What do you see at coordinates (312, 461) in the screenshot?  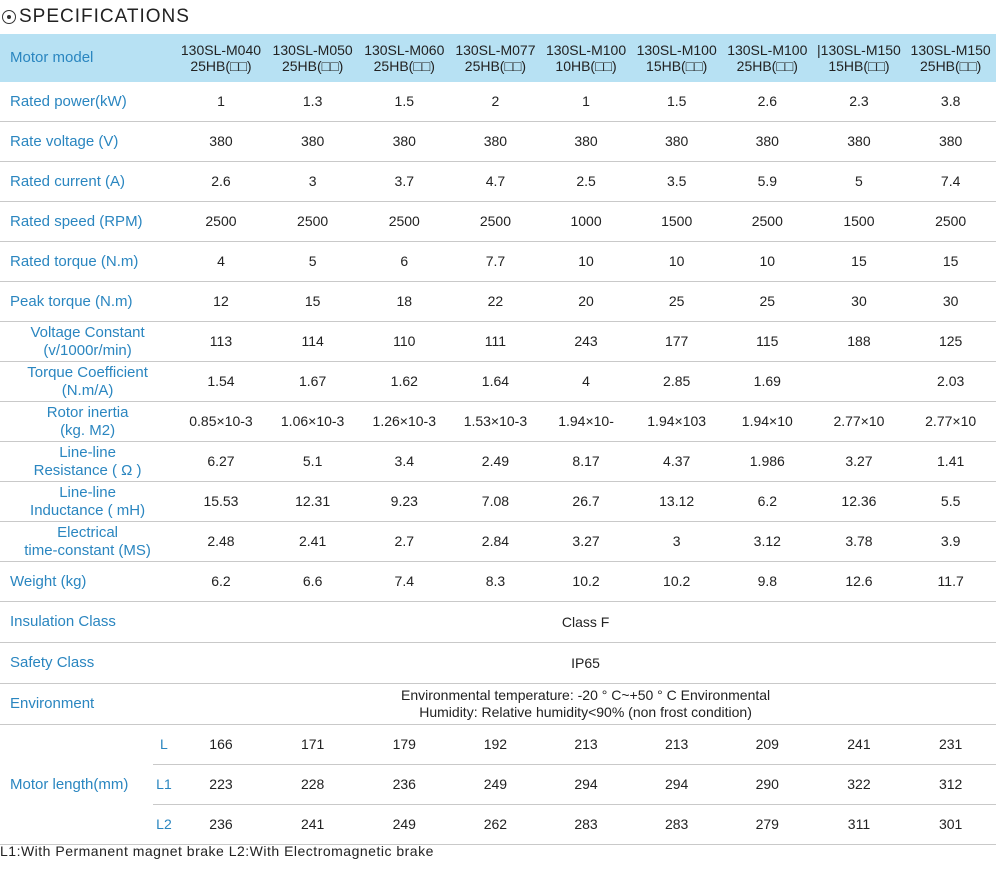 I see `cell: 5.1` at bounding box center [312, 461].